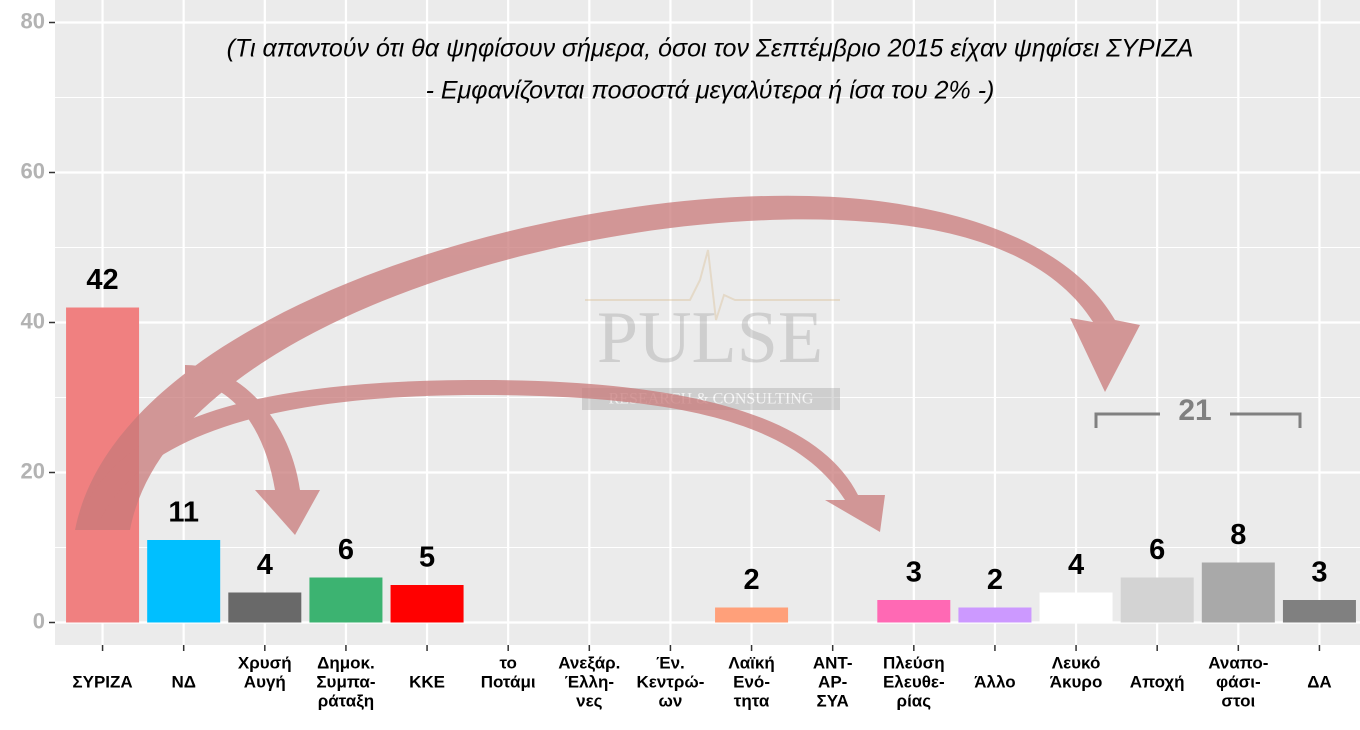 The height and width of the screenshot is (730, 1360). What do you see at coordinates (346, 700) in the screenshot?
I see `x-tick-label: ράταξη` at bounding box center [346, 700].